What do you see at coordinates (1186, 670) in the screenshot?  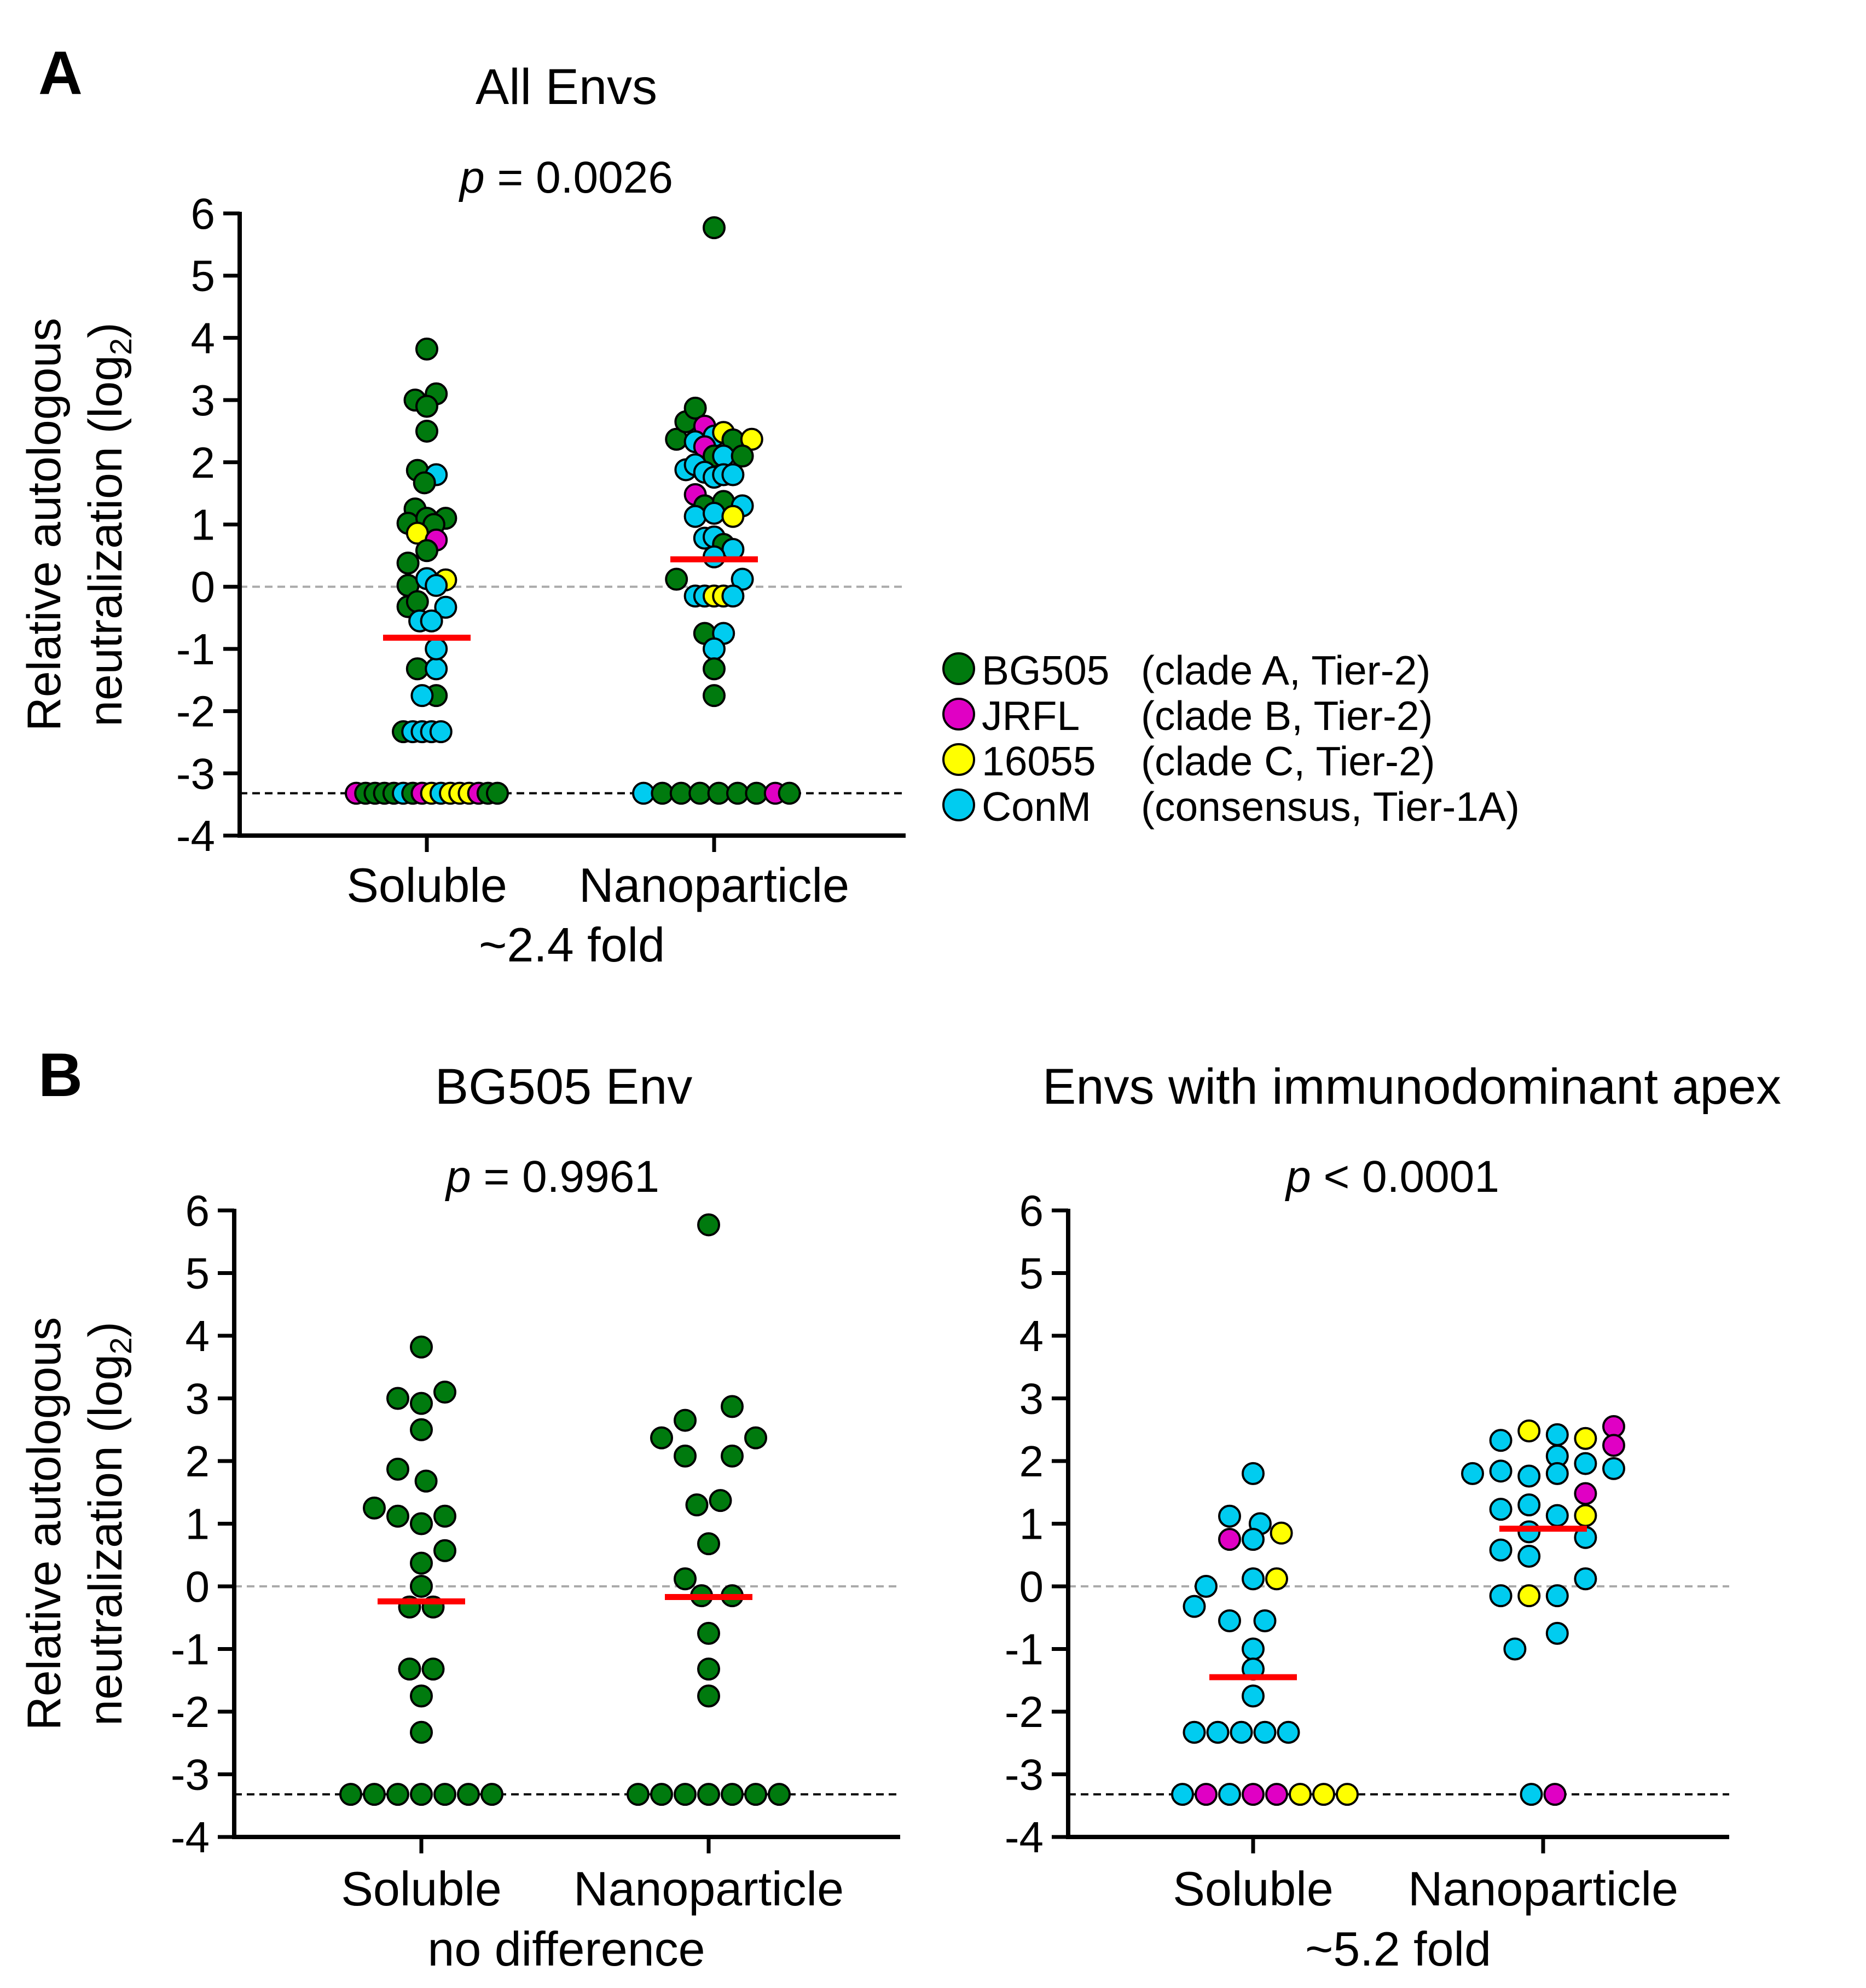 I see `legend-item-bg505: BG505 (clade A, Tier-2)` at bounding box center [1186, 670].